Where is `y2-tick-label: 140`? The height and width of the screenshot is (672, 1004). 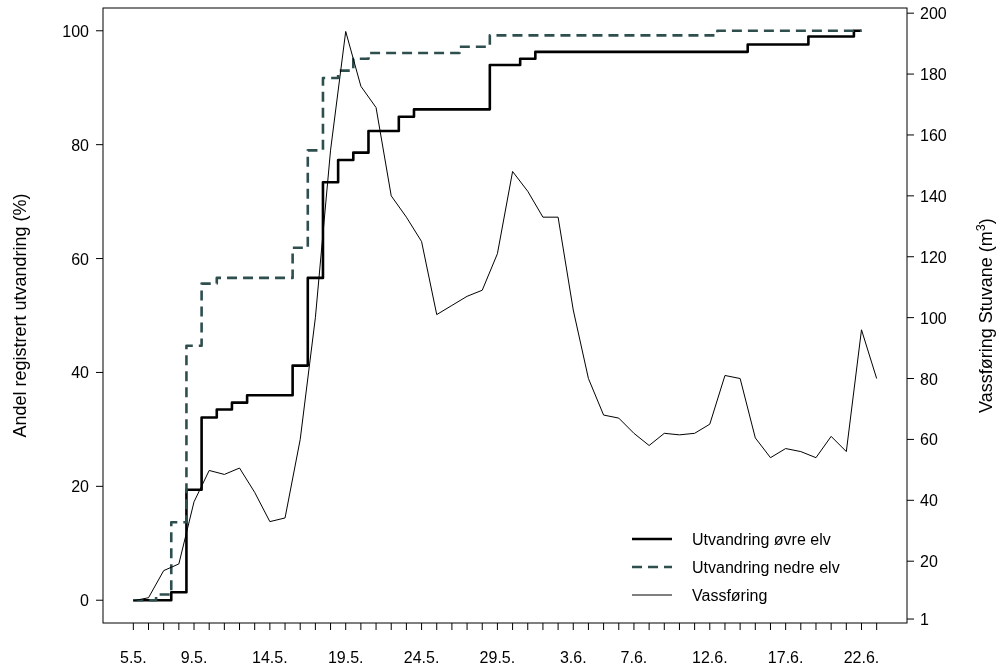
y2-tick-label: 140 is located at coordinates (933, 196).